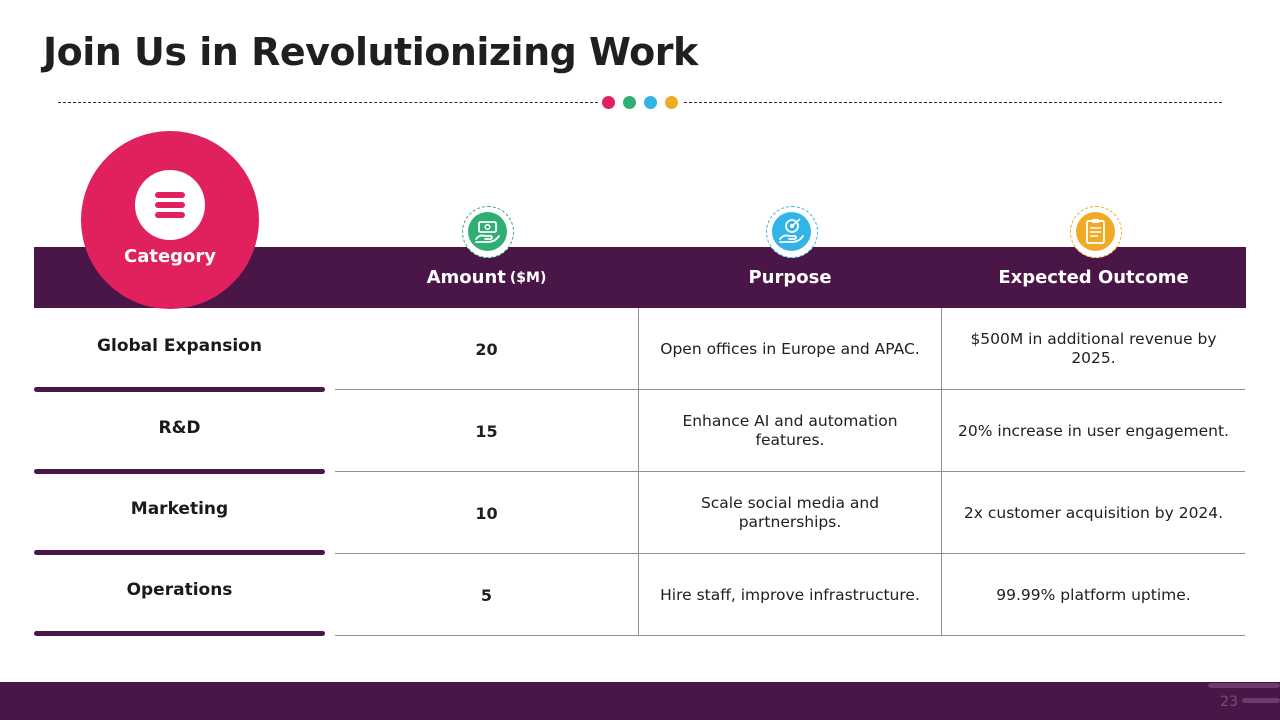 Image resolution: width=1280 pixels, height=720 pixels. Describe the element at coordinates (1093, 348) in the screenshot. I see `outcome-cell: $500M in additional revenue by 2025.` at that location.